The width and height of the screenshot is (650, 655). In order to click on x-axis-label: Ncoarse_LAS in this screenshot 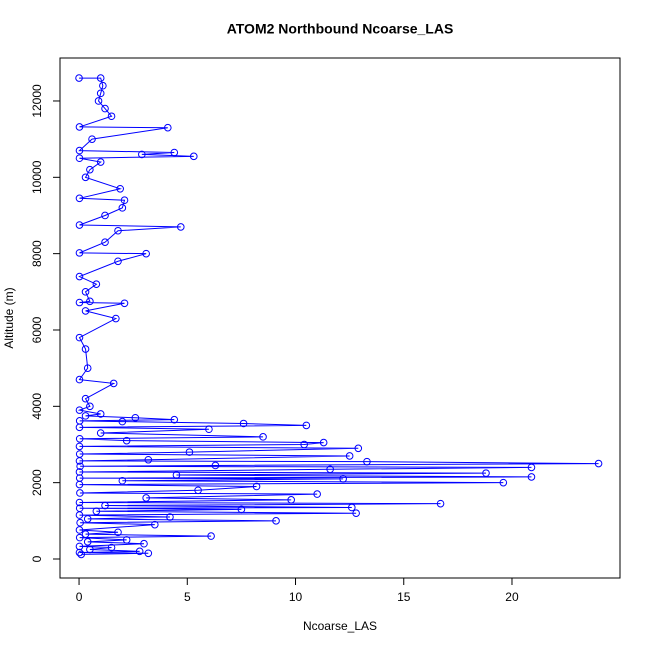, I will do `click(340, 626)`.